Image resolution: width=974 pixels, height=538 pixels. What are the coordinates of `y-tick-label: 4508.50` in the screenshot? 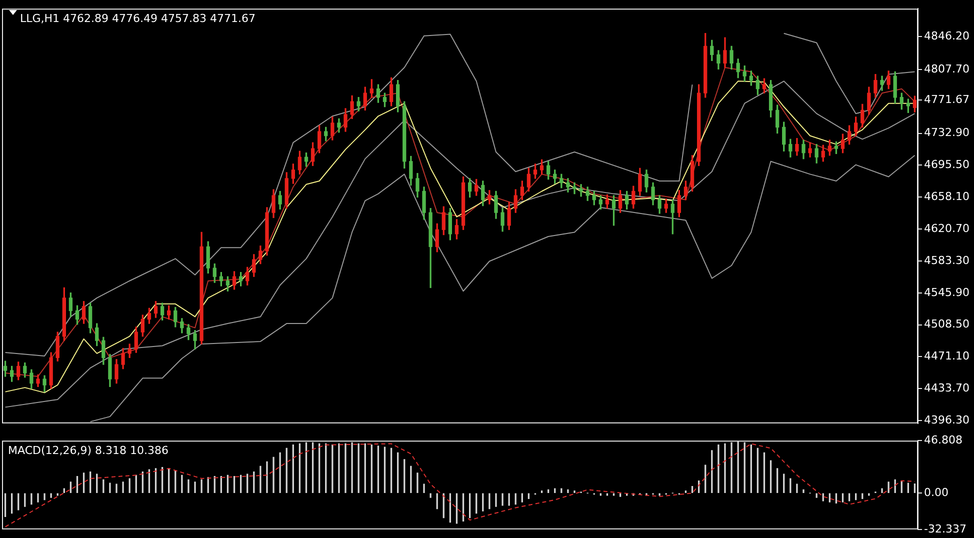 It's located at (947, 324).